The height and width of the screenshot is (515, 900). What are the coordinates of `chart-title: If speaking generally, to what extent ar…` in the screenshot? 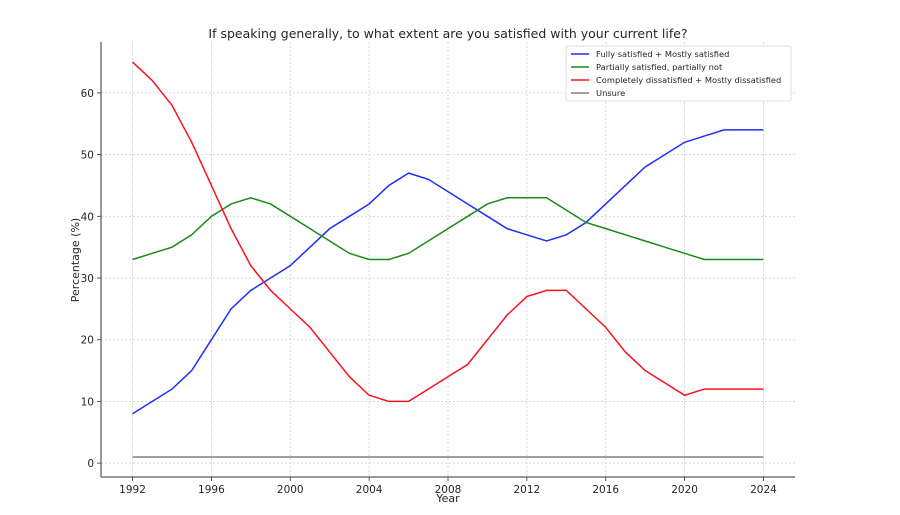 It's located at (447, 33).